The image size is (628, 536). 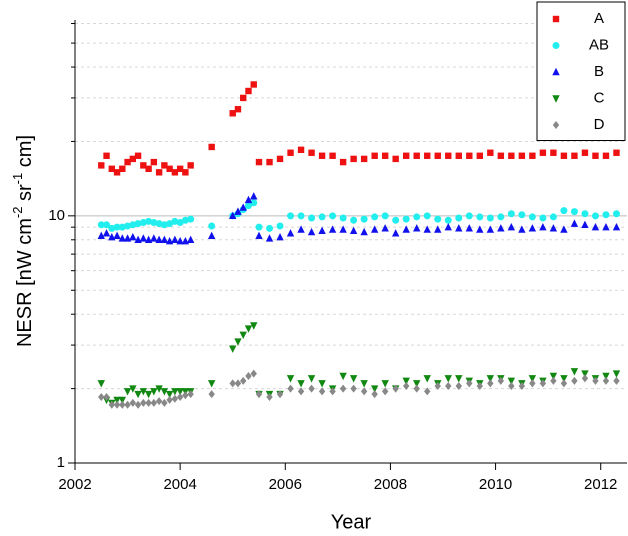 What do you see at coordinates (179, 484) in the screenshot?
I see `x-tick-label: 2004` at bounding box center [179, 484].